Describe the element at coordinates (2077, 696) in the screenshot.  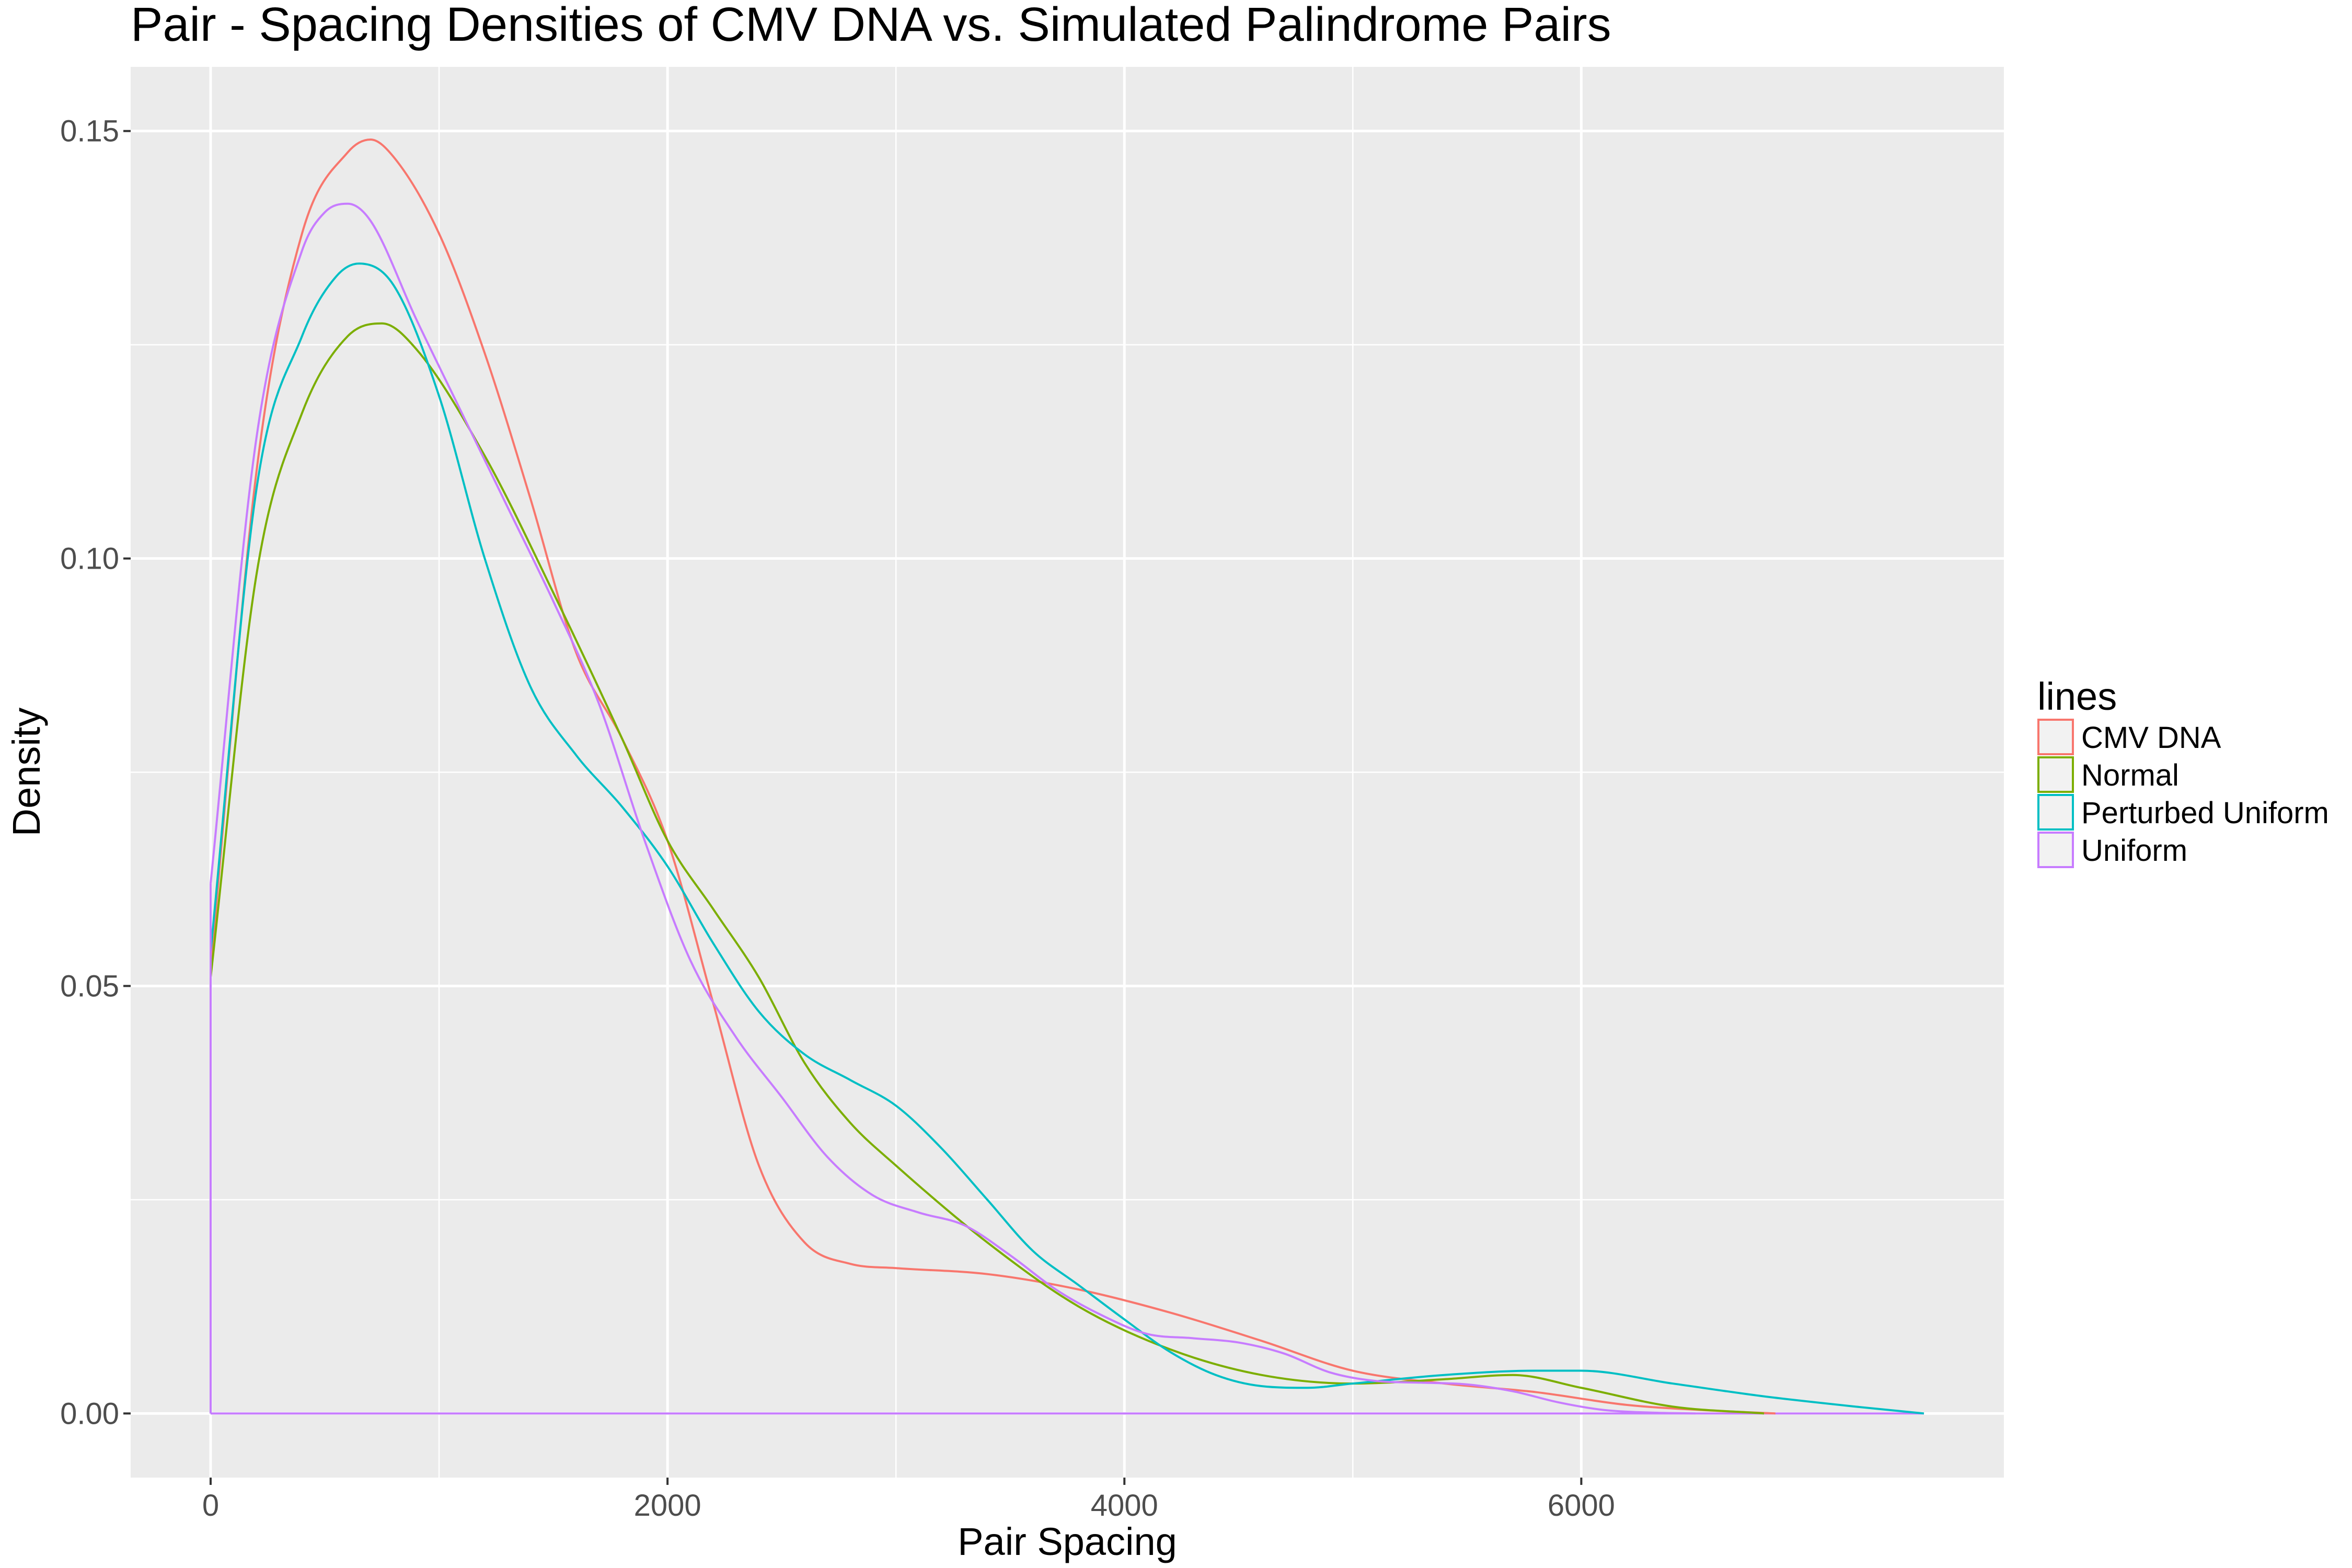
I see `legend-title: lines` at that location.